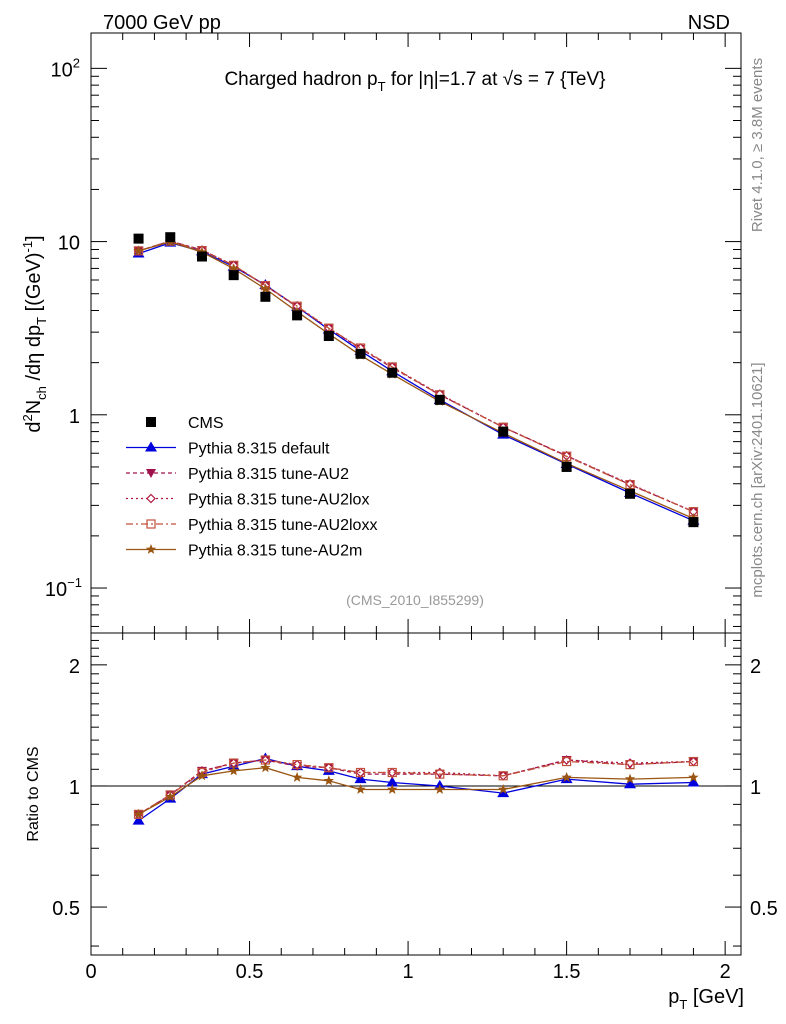 The image size is (786, 1024). What do you see at coordinates (755, 667) in the screenshot?
I see `ratio-tick-label-right: 2` at bounding box center [755, 667].